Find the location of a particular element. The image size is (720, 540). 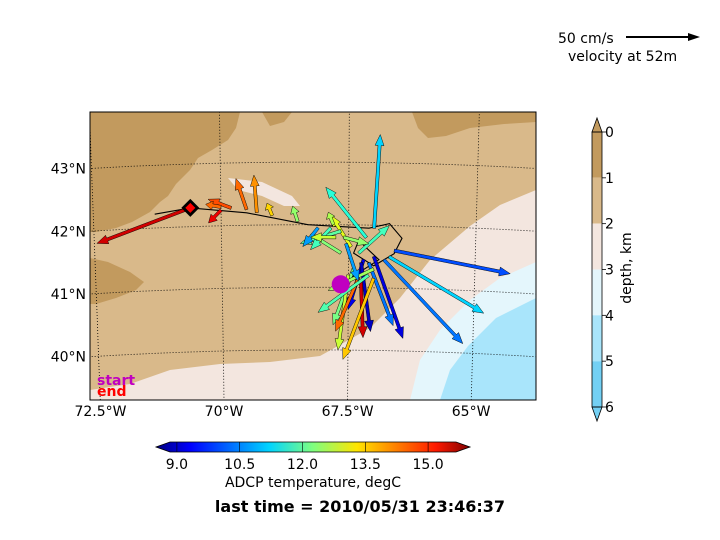

depth-tick-label: 3 is located at coordinates (609, 271).